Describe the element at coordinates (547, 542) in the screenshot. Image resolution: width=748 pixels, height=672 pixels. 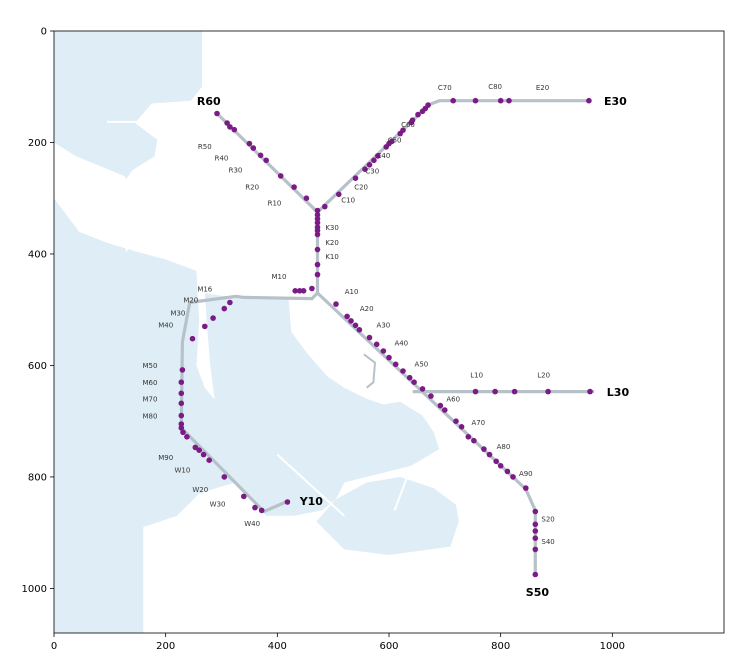
I see `station-label: S40` at that location.